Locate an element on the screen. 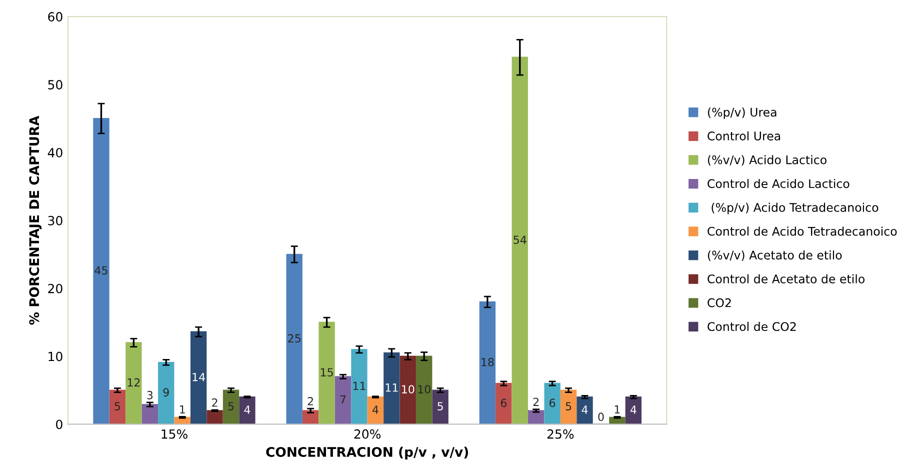  data-label: 45 is located at coordinates (101, 270).